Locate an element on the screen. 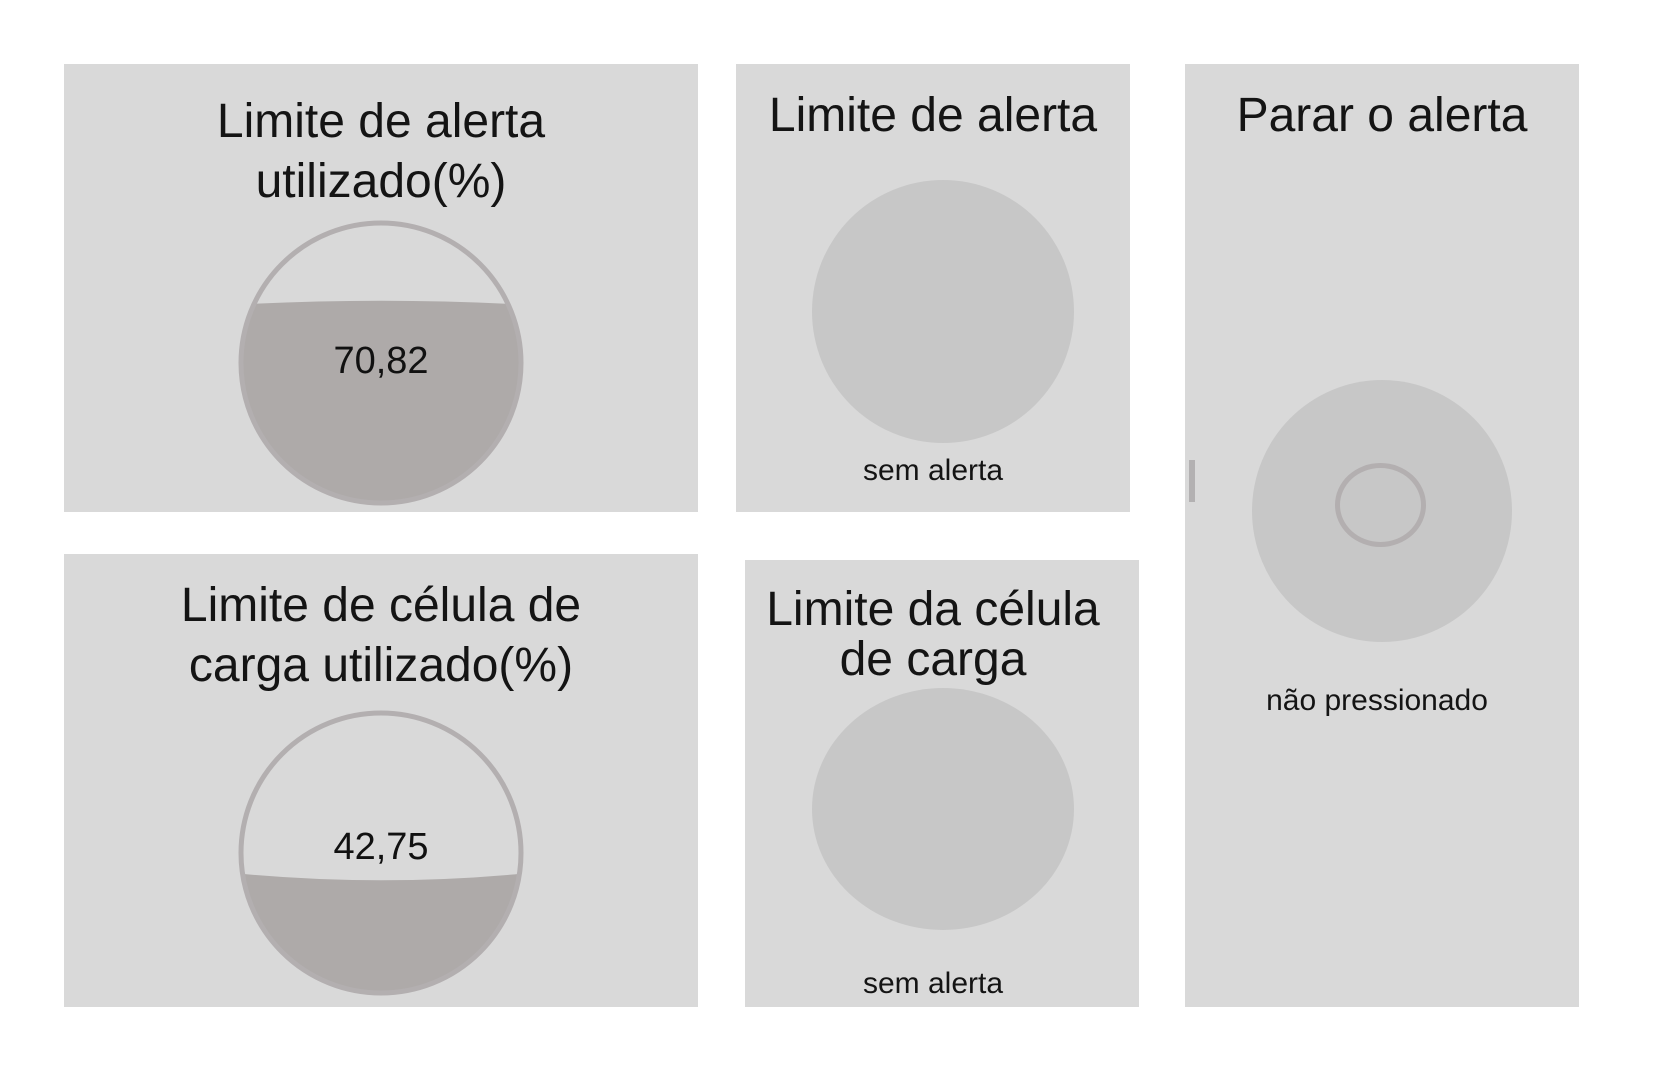 The image size is (1655, 1067). load-cell-used-gauge-ring is located at coordinates (381, 853).